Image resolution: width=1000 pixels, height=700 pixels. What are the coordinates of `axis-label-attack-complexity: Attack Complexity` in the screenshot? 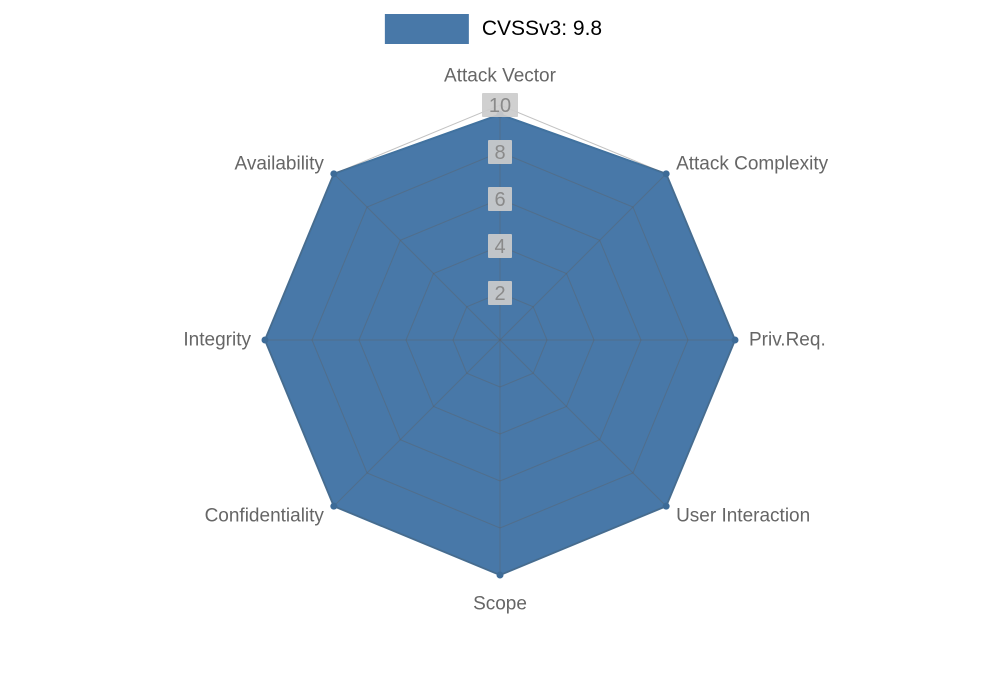 It's located at (752, 163).